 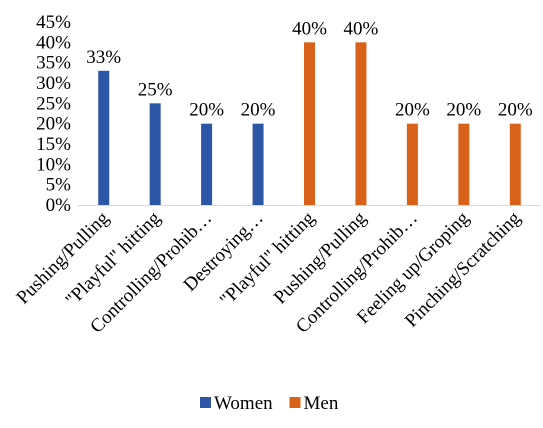 What do you see at coordinates (59, 205) in the screenshot?
I see `y-tick-label: 0%` at bounding box center [59, 205].